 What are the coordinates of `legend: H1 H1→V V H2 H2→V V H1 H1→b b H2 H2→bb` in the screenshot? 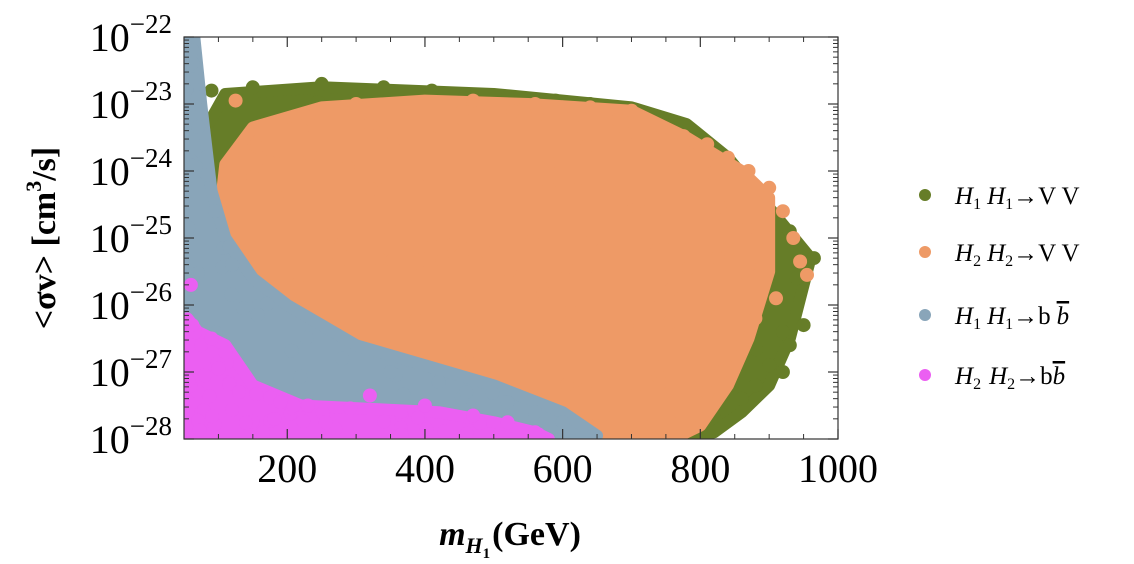 It's located at (999, 288).